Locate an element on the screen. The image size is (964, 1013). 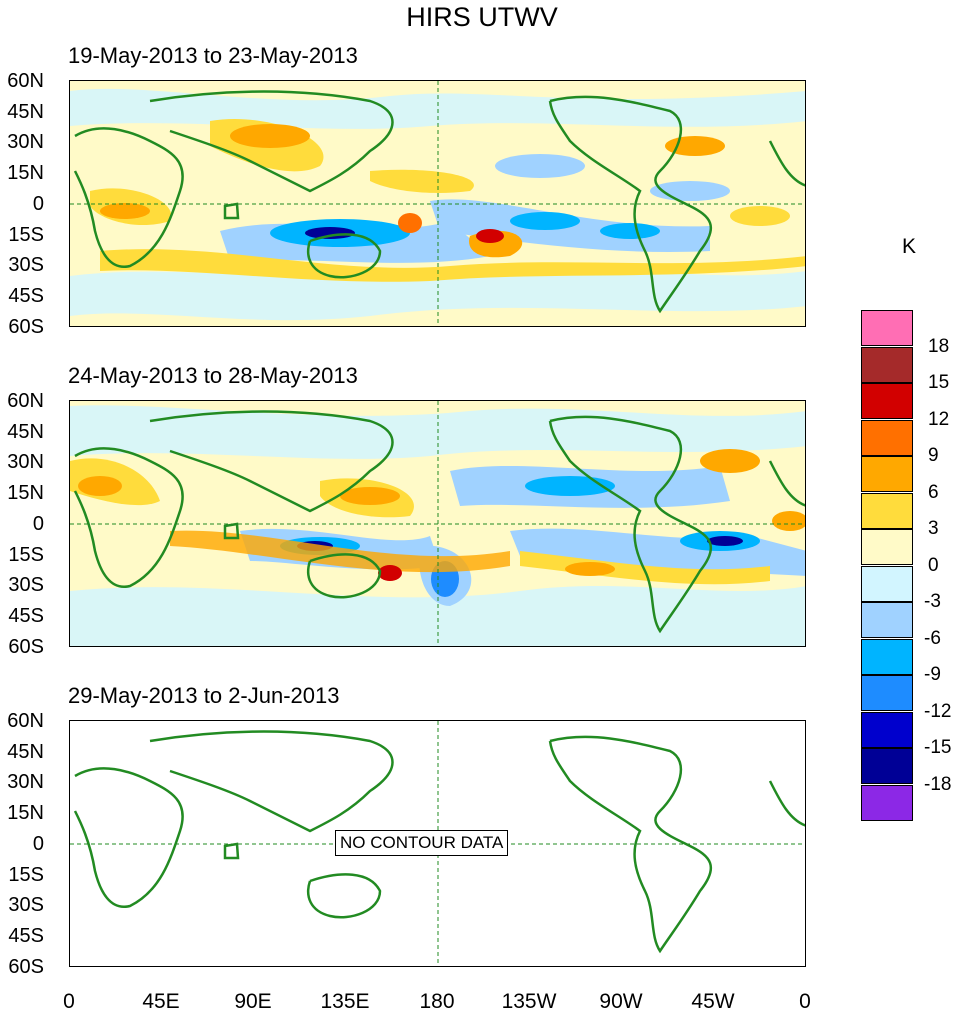
panel-3-title: 29-May-2013 to 2-Jun-2013 is located at coordinates (204, 695).